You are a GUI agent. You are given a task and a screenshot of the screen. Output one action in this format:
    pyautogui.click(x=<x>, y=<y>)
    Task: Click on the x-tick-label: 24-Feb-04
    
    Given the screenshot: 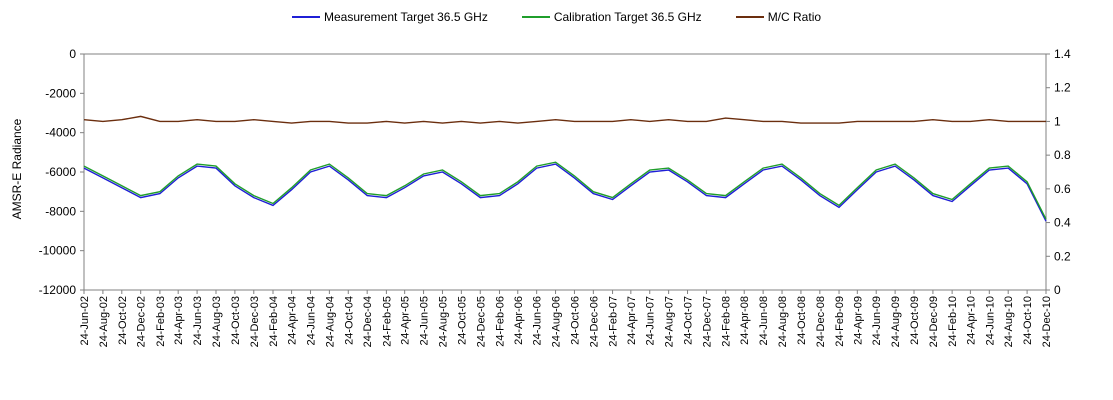 What is the action you would take?
    pyautogui.click(x=274, y=321)
    